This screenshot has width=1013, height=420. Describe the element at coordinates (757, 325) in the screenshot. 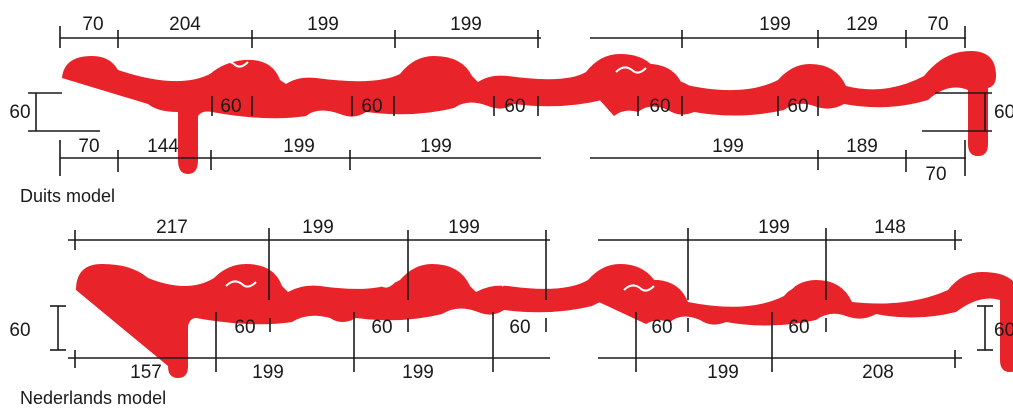

I see `nederlands-right-inner-marks` at that location.